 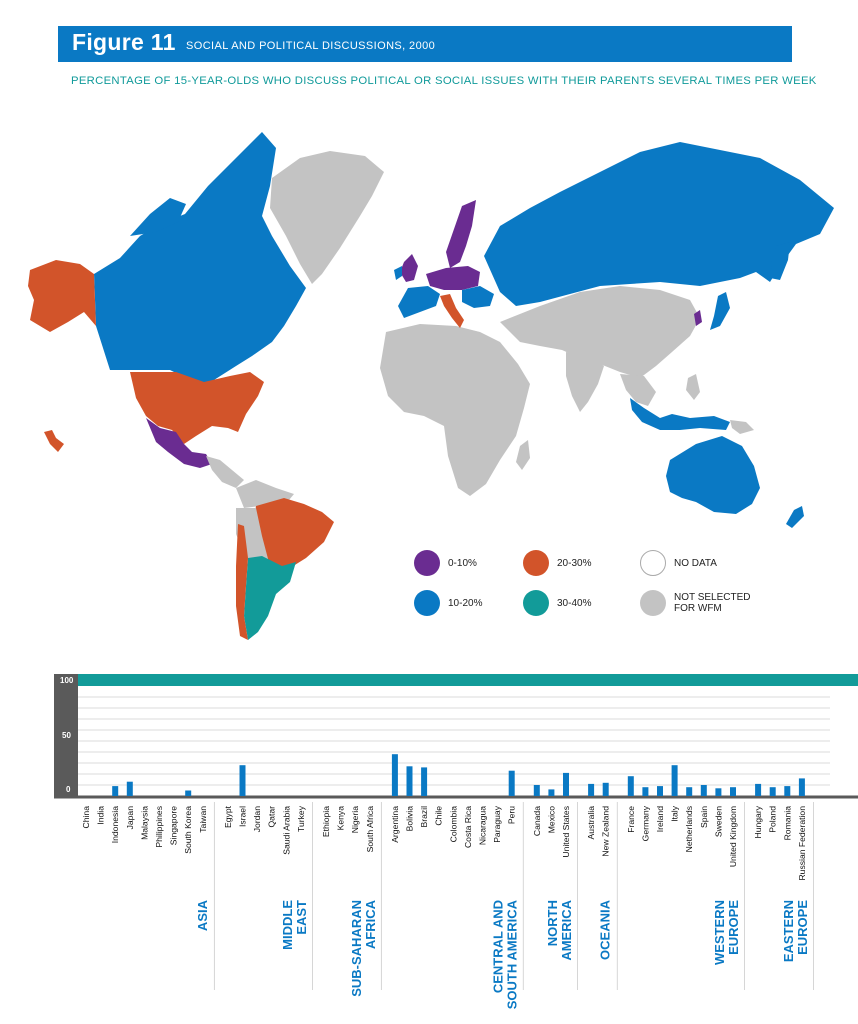 What do you see at coordinates (225, 472) in the screenshot?
I see `map-central-america` at bounding box center [225, 472].